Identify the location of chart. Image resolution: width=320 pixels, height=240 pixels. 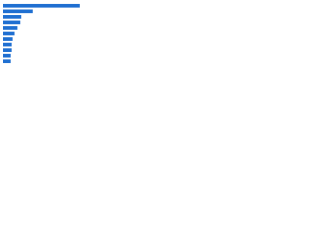
(41, 33).